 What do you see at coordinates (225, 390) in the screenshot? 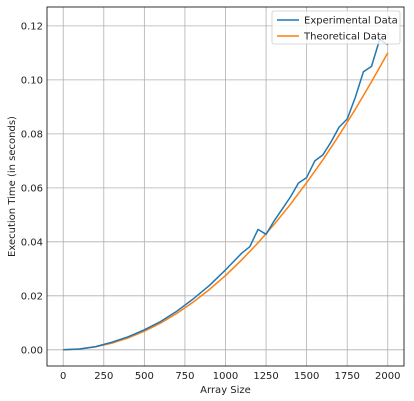
I see `x-axis-label: Array Size` at bounding box center [225, 390].